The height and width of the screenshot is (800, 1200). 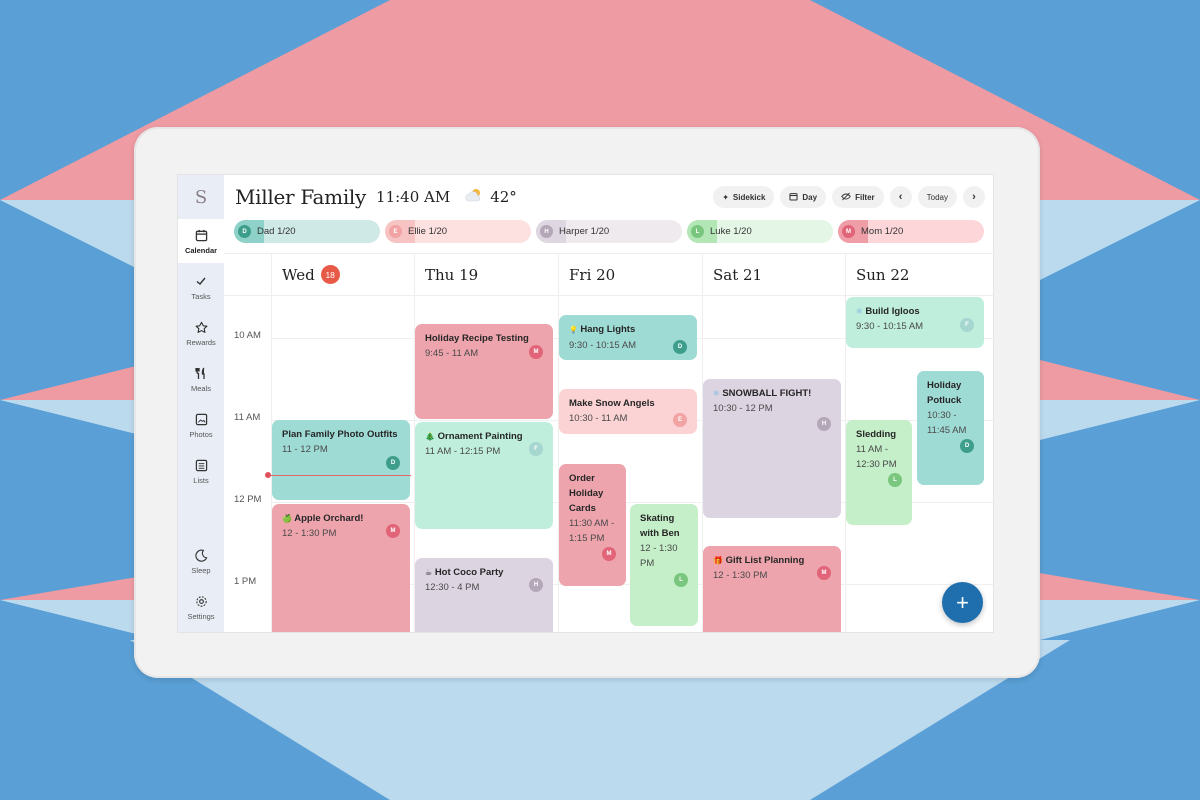 What do you see at coordinates (760, 231) in the screenshot?
I see `person-chip-luke: L Luke 1/20` at bounding box center [760, 231].